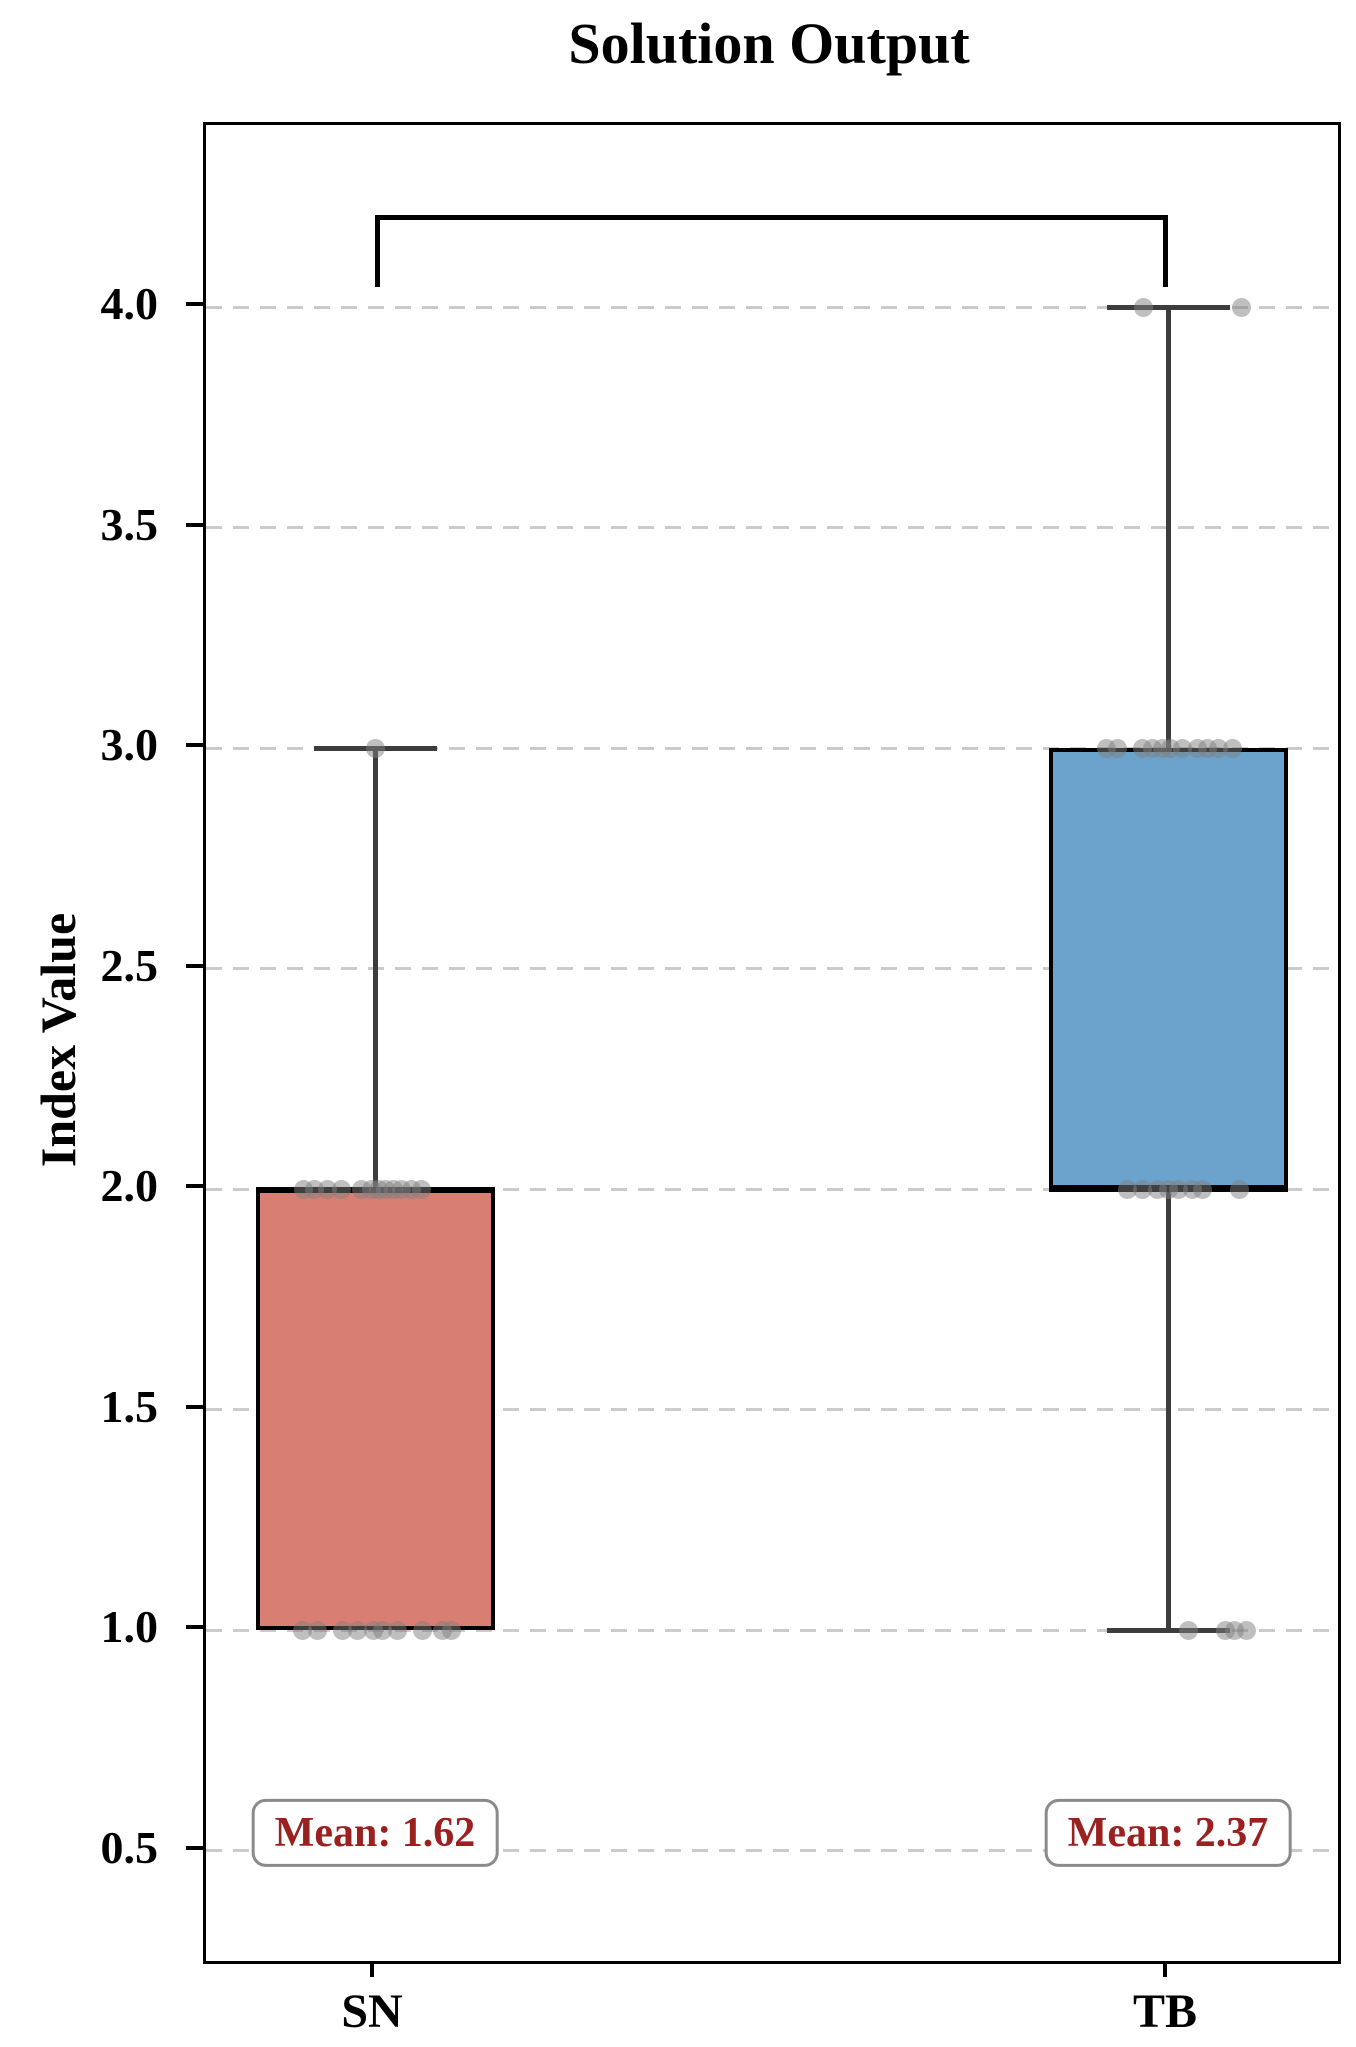 The width and height of the screenshot is (1356, 2047). What do you see at coordinates (129, 524) in the screenshot?
I see `y-tick-label: 3.5` at bounding box center [129, 524].